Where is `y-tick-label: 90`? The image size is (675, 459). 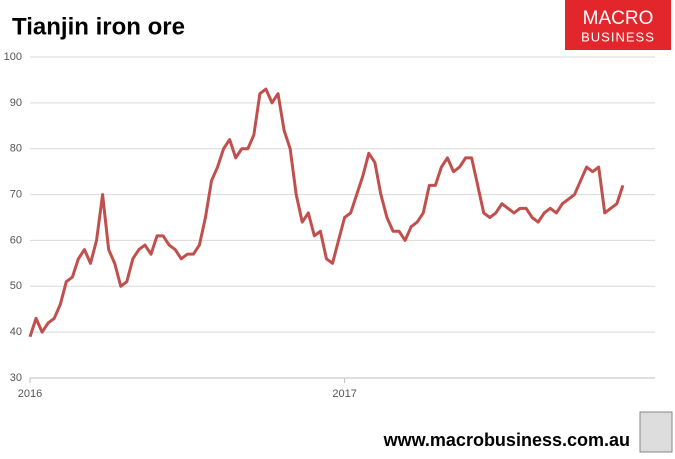 y-tick-label: 90 is located at coordinates (16, 103).